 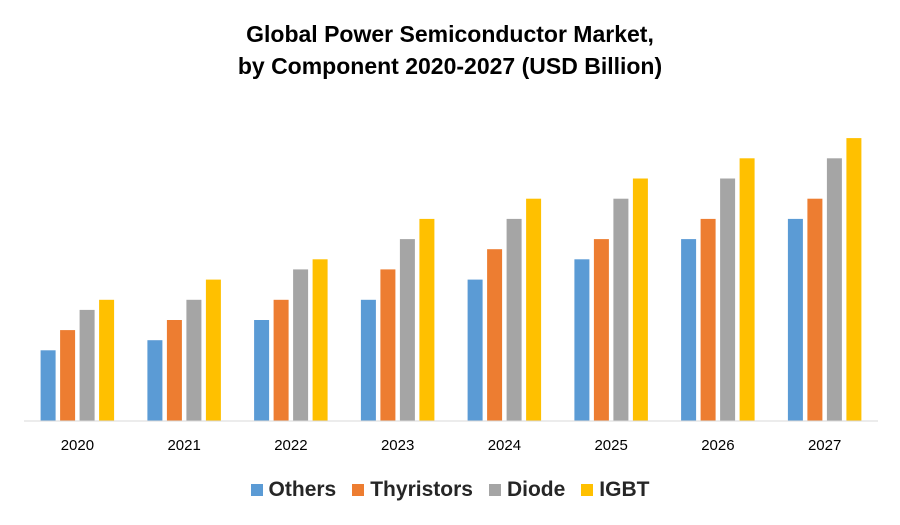 I want to click on legend-item-others: Others, so click(x=293, y=490).